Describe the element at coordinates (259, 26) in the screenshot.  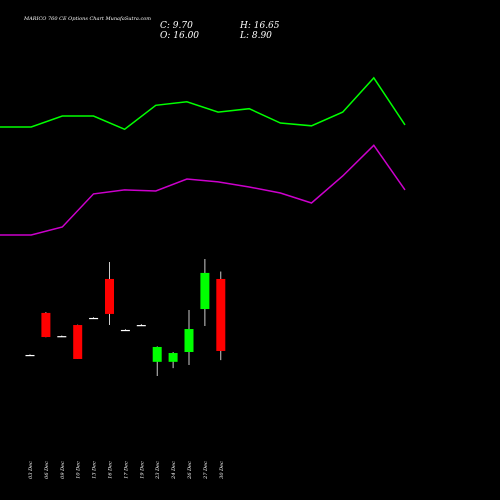
I see `high-label: H: 16.65` at that location.